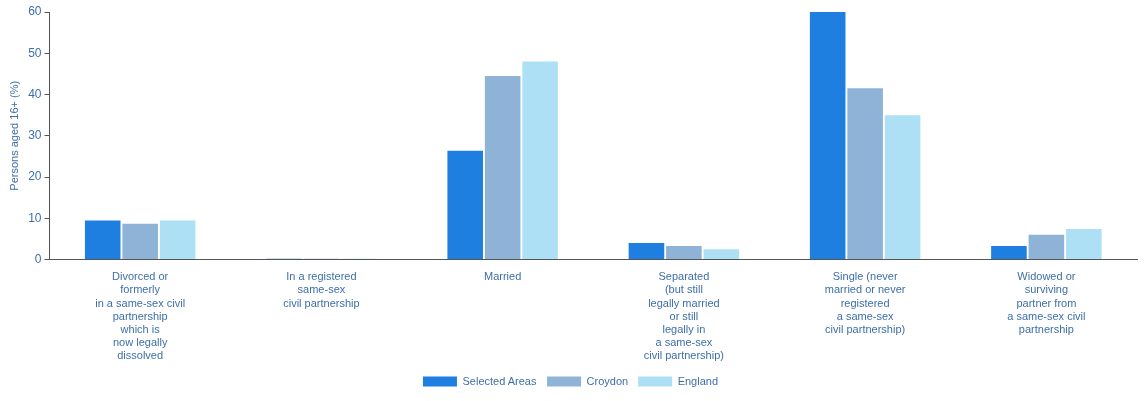 This screenshot has height=401, width=1147. I want to click on legend-label: Selected Areas, so click(499, 380).